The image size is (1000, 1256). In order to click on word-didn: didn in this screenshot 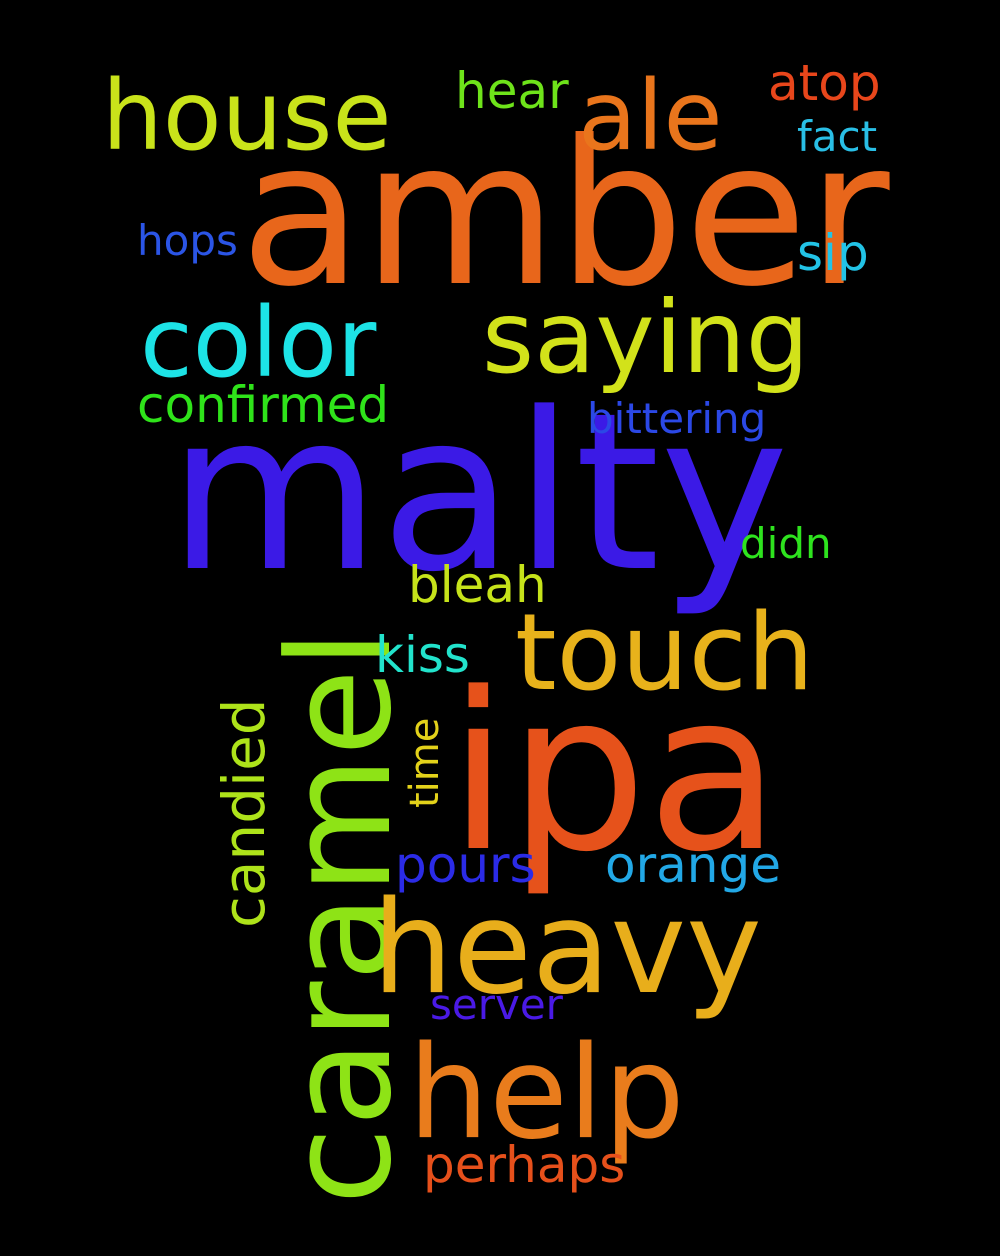, I will do `click(786, 543)`.